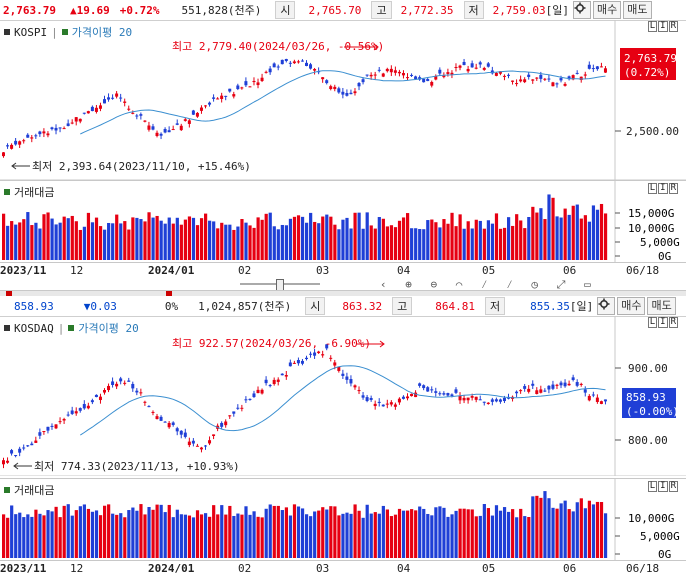 The height and width of the screenshot is (580, 686). Describe the element at coordinates (137, 466) in the screenshot. I see `kosdaq-annot-low: 최저 774.33(2023/11/13, +10.93%)` at that location.